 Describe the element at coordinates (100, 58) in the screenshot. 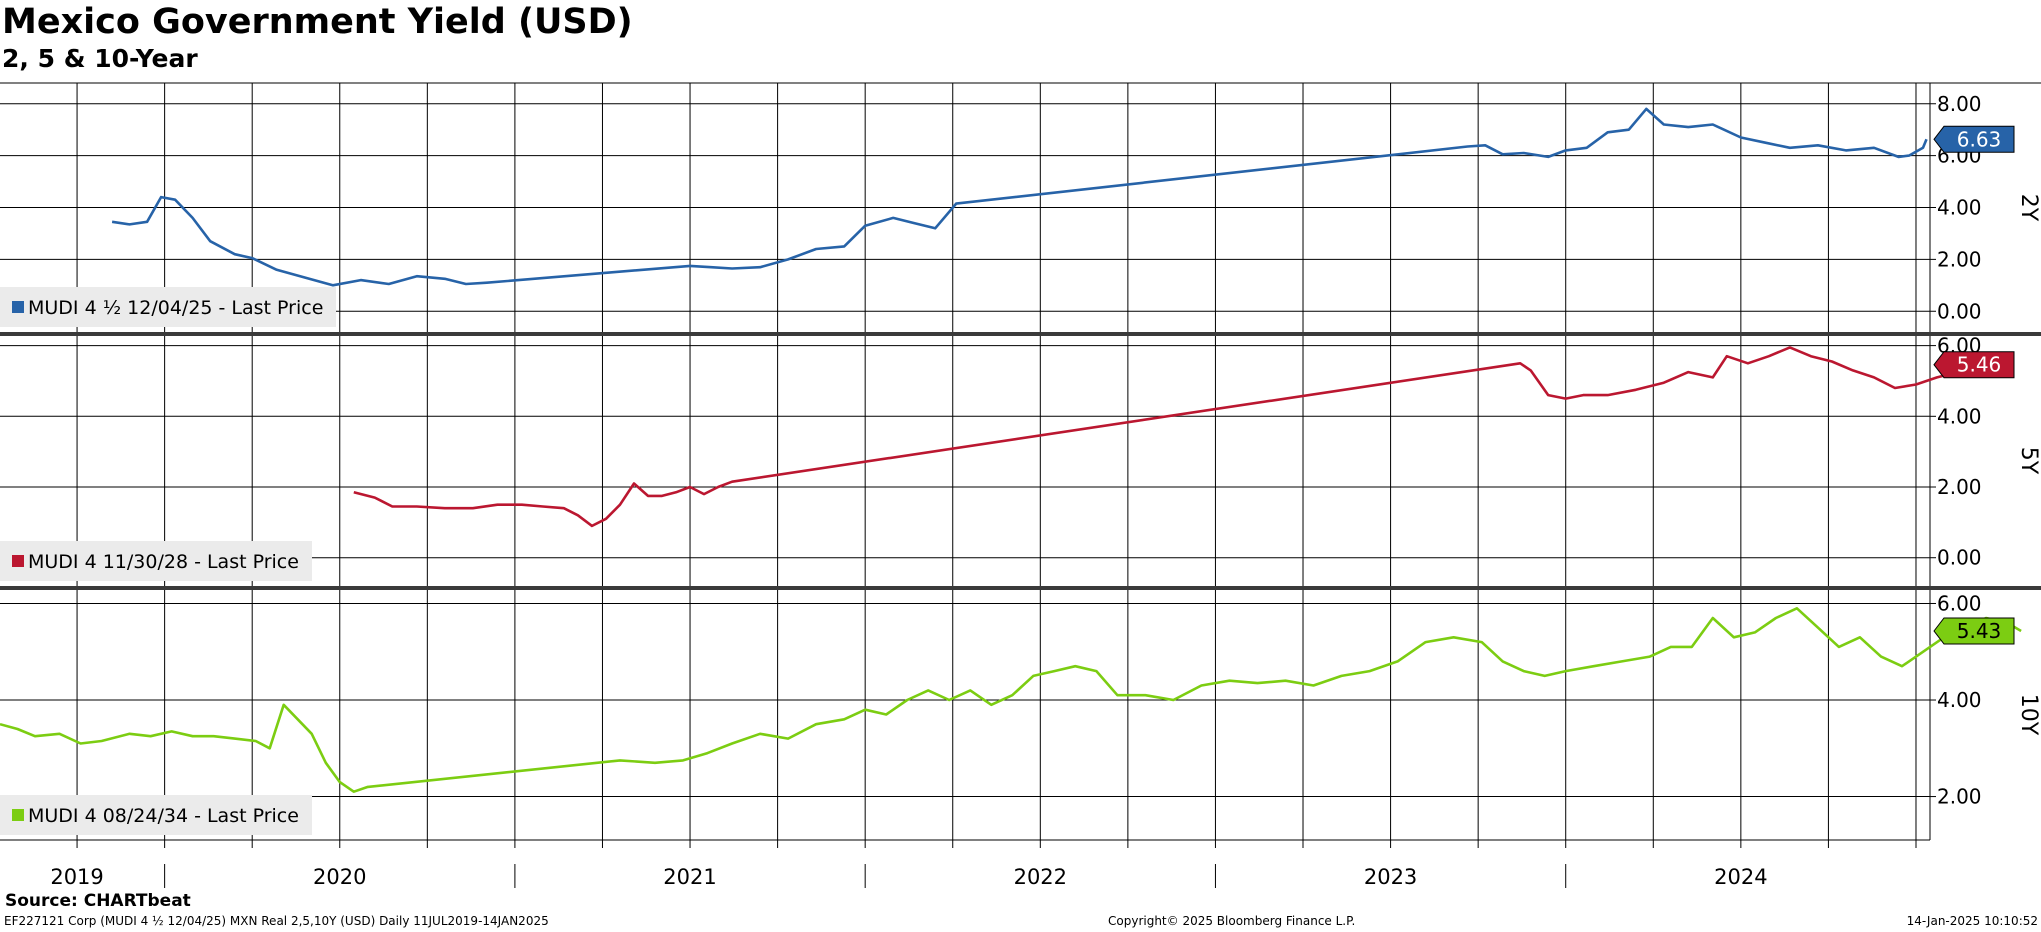

I see `chart-subtitle: 2, 5 & 10-Year` at that location.